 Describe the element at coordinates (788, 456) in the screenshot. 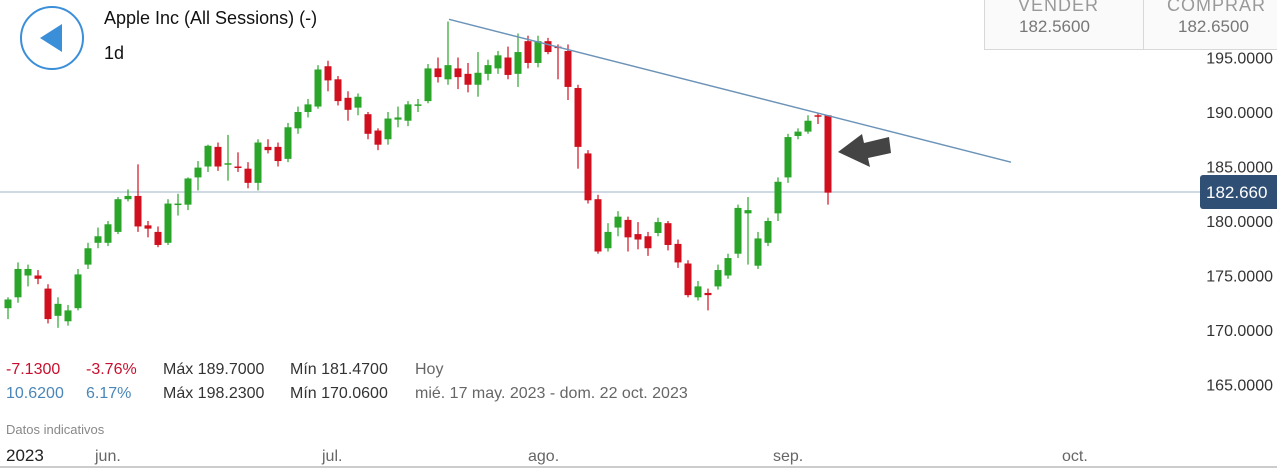

I see `x-tick-label: sep.` at that location.